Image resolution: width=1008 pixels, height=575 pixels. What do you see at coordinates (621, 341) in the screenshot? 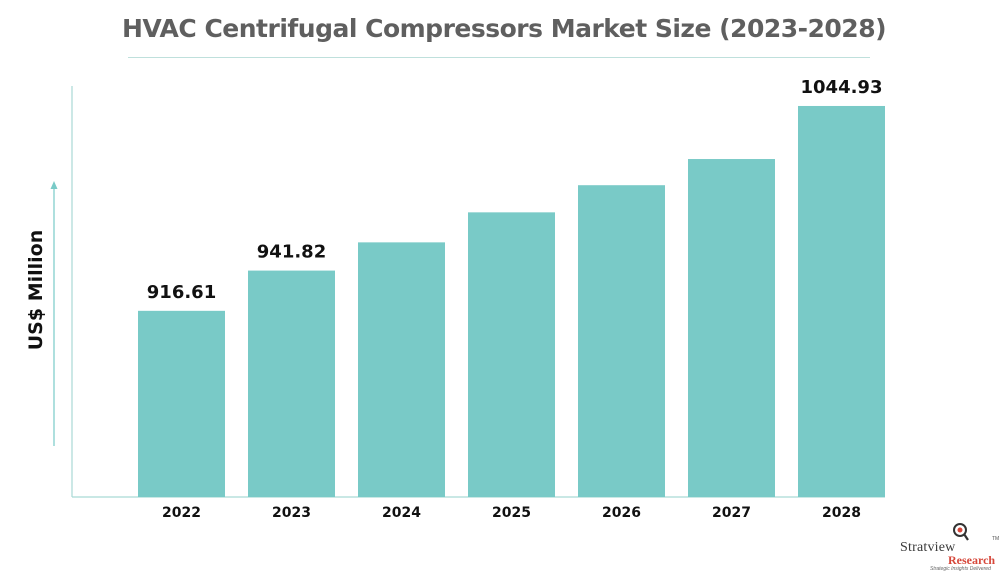
I see `bar-2026` at bounding box center [621, 341].